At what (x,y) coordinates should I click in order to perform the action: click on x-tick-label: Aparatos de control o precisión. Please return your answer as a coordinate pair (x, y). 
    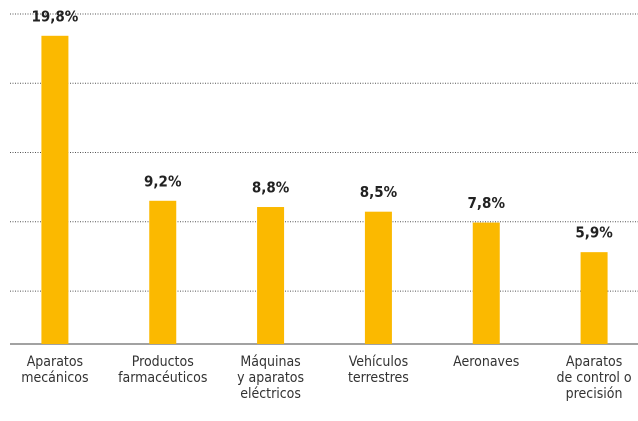
    Looking at the image, I should click on (594, 378).